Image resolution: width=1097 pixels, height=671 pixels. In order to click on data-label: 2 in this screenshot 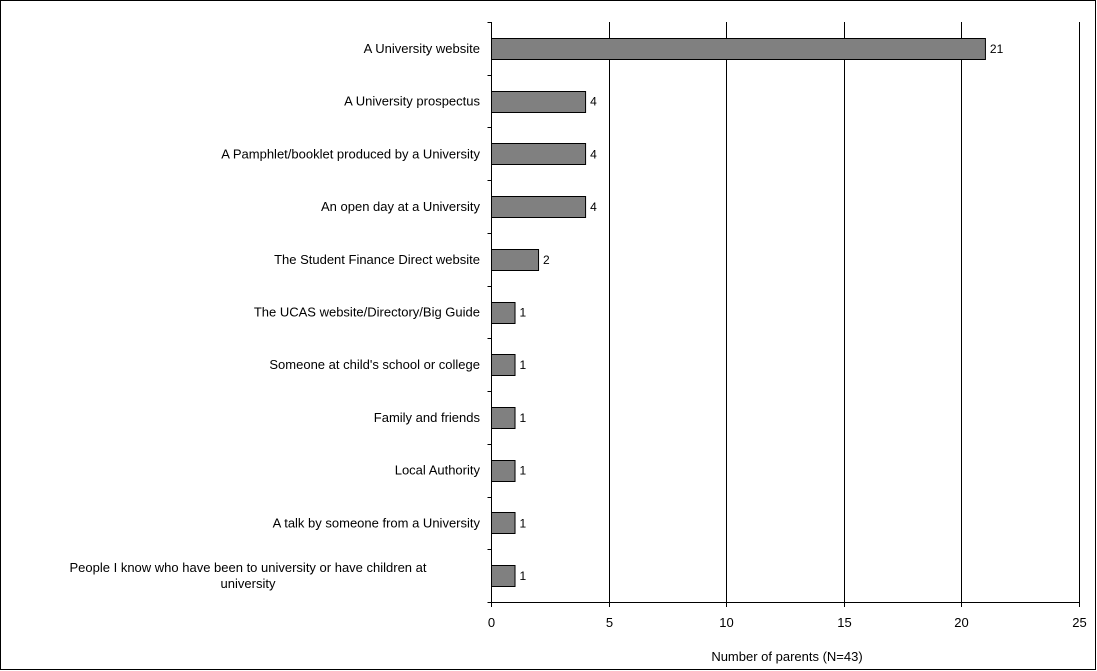, I will do `click(546, 260)`.